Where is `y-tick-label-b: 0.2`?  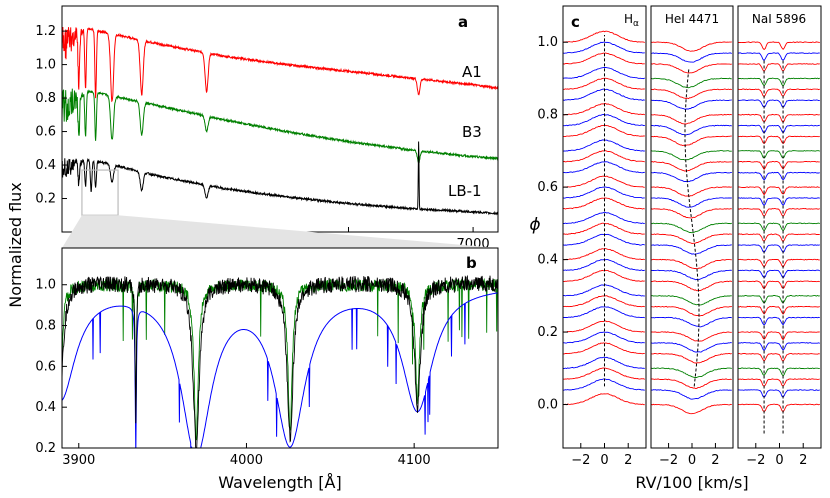 y-tick-label-b: 0.2 is located at coordinates (45, 448).